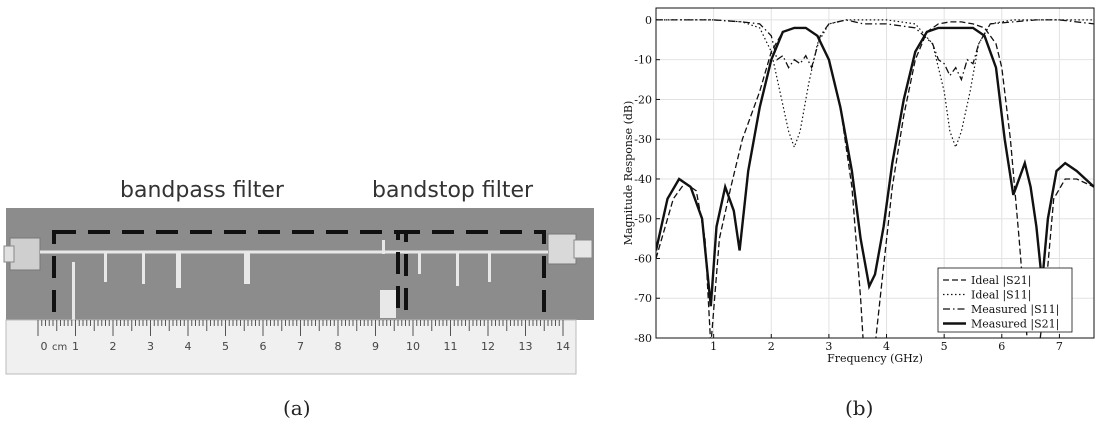 This screenshot has width=1097, height=424. I want to click on x-tick-label: 1, so click(713, 346).